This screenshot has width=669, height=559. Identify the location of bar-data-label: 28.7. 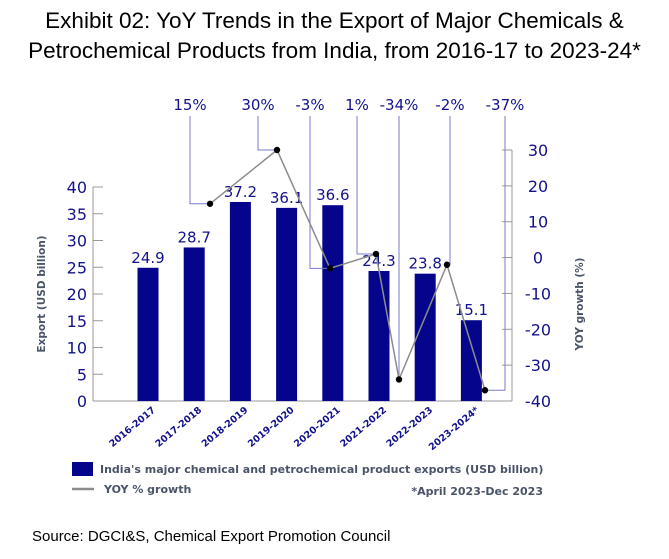
(193, 237).